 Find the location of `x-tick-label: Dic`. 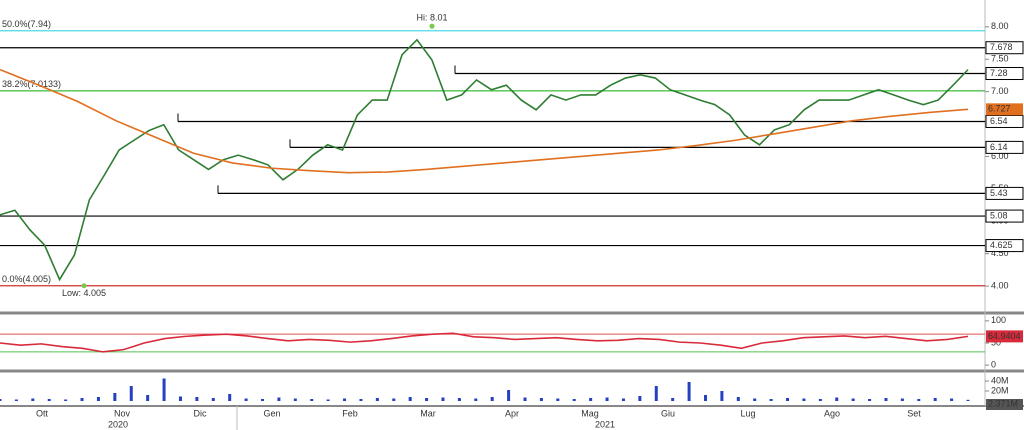

x-tick-label: Dic is located at coordinates (200, 413).